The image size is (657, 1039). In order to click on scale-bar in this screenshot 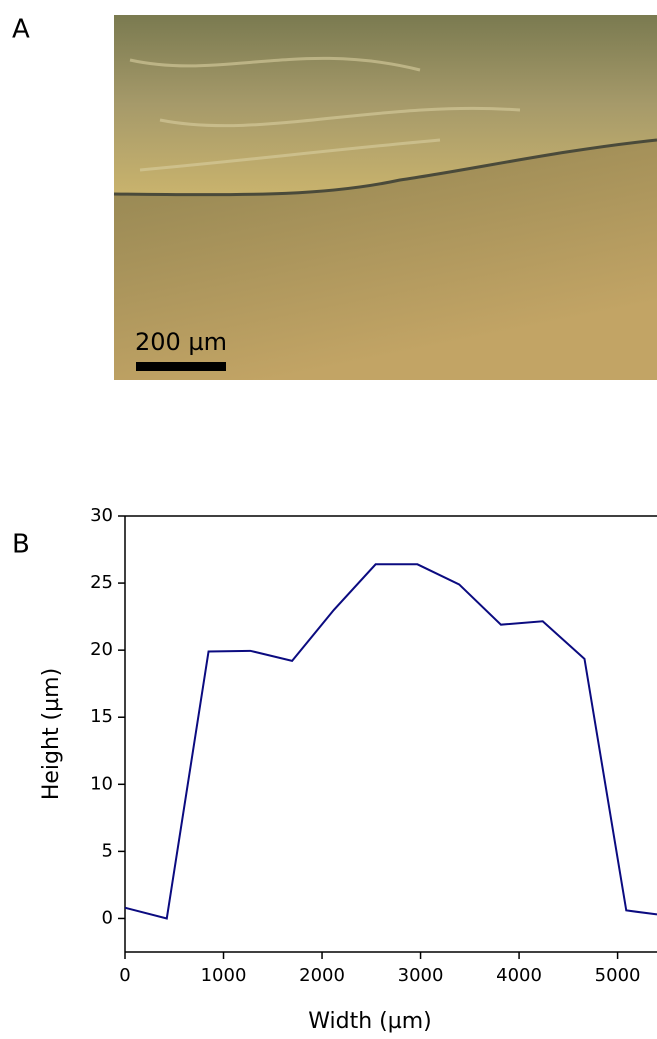, I will do `click(181, 366)`.